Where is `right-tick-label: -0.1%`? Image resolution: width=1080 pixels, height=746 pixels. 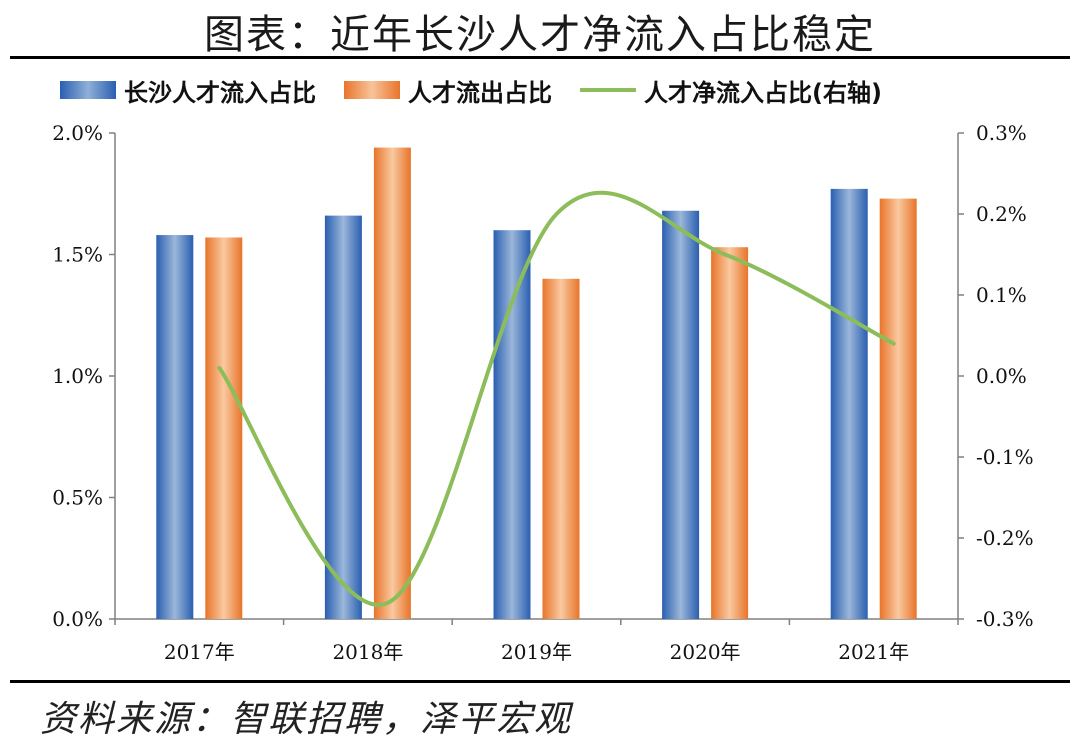 right-tick-label: -0.1% is located at coordinates (1005, 457).